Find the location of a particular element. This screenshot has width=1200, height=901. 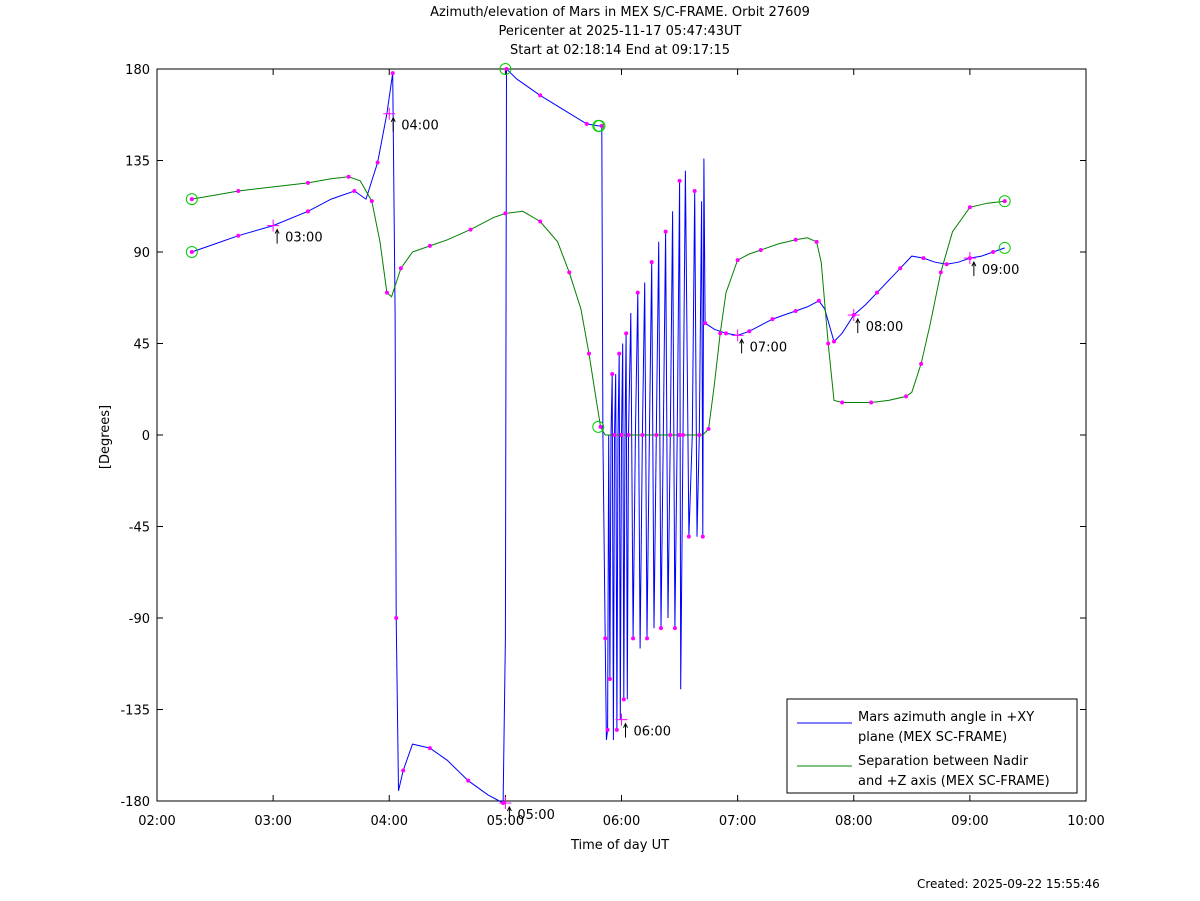

y-tick-label: 45 is located at coordinates (141, 345).